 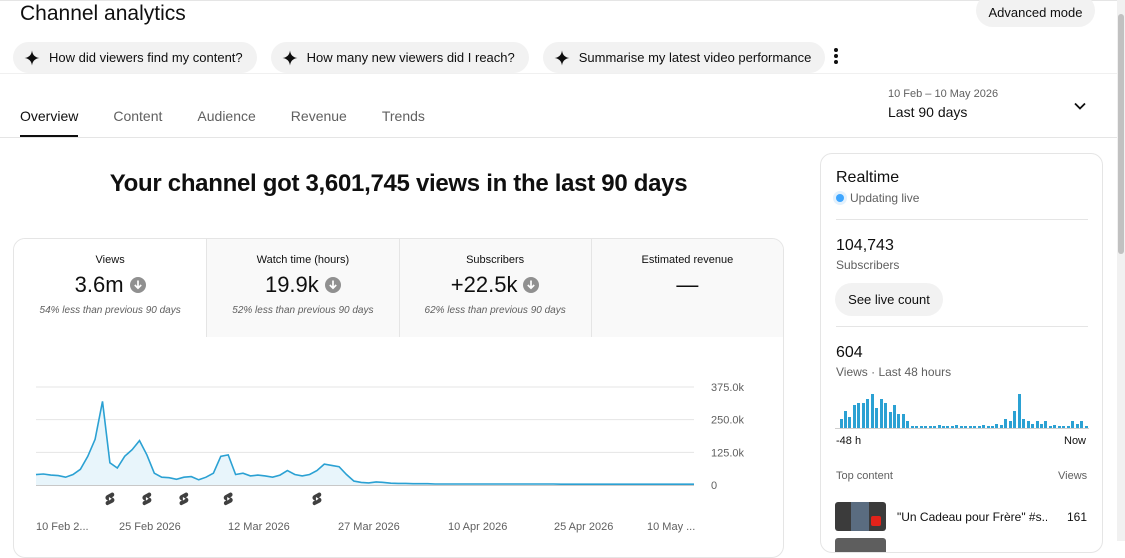 What do you see at coordinates (1121, 134) in the screenshot?
I see `scrollbar-thumb` at bounding box center [1121, 134].